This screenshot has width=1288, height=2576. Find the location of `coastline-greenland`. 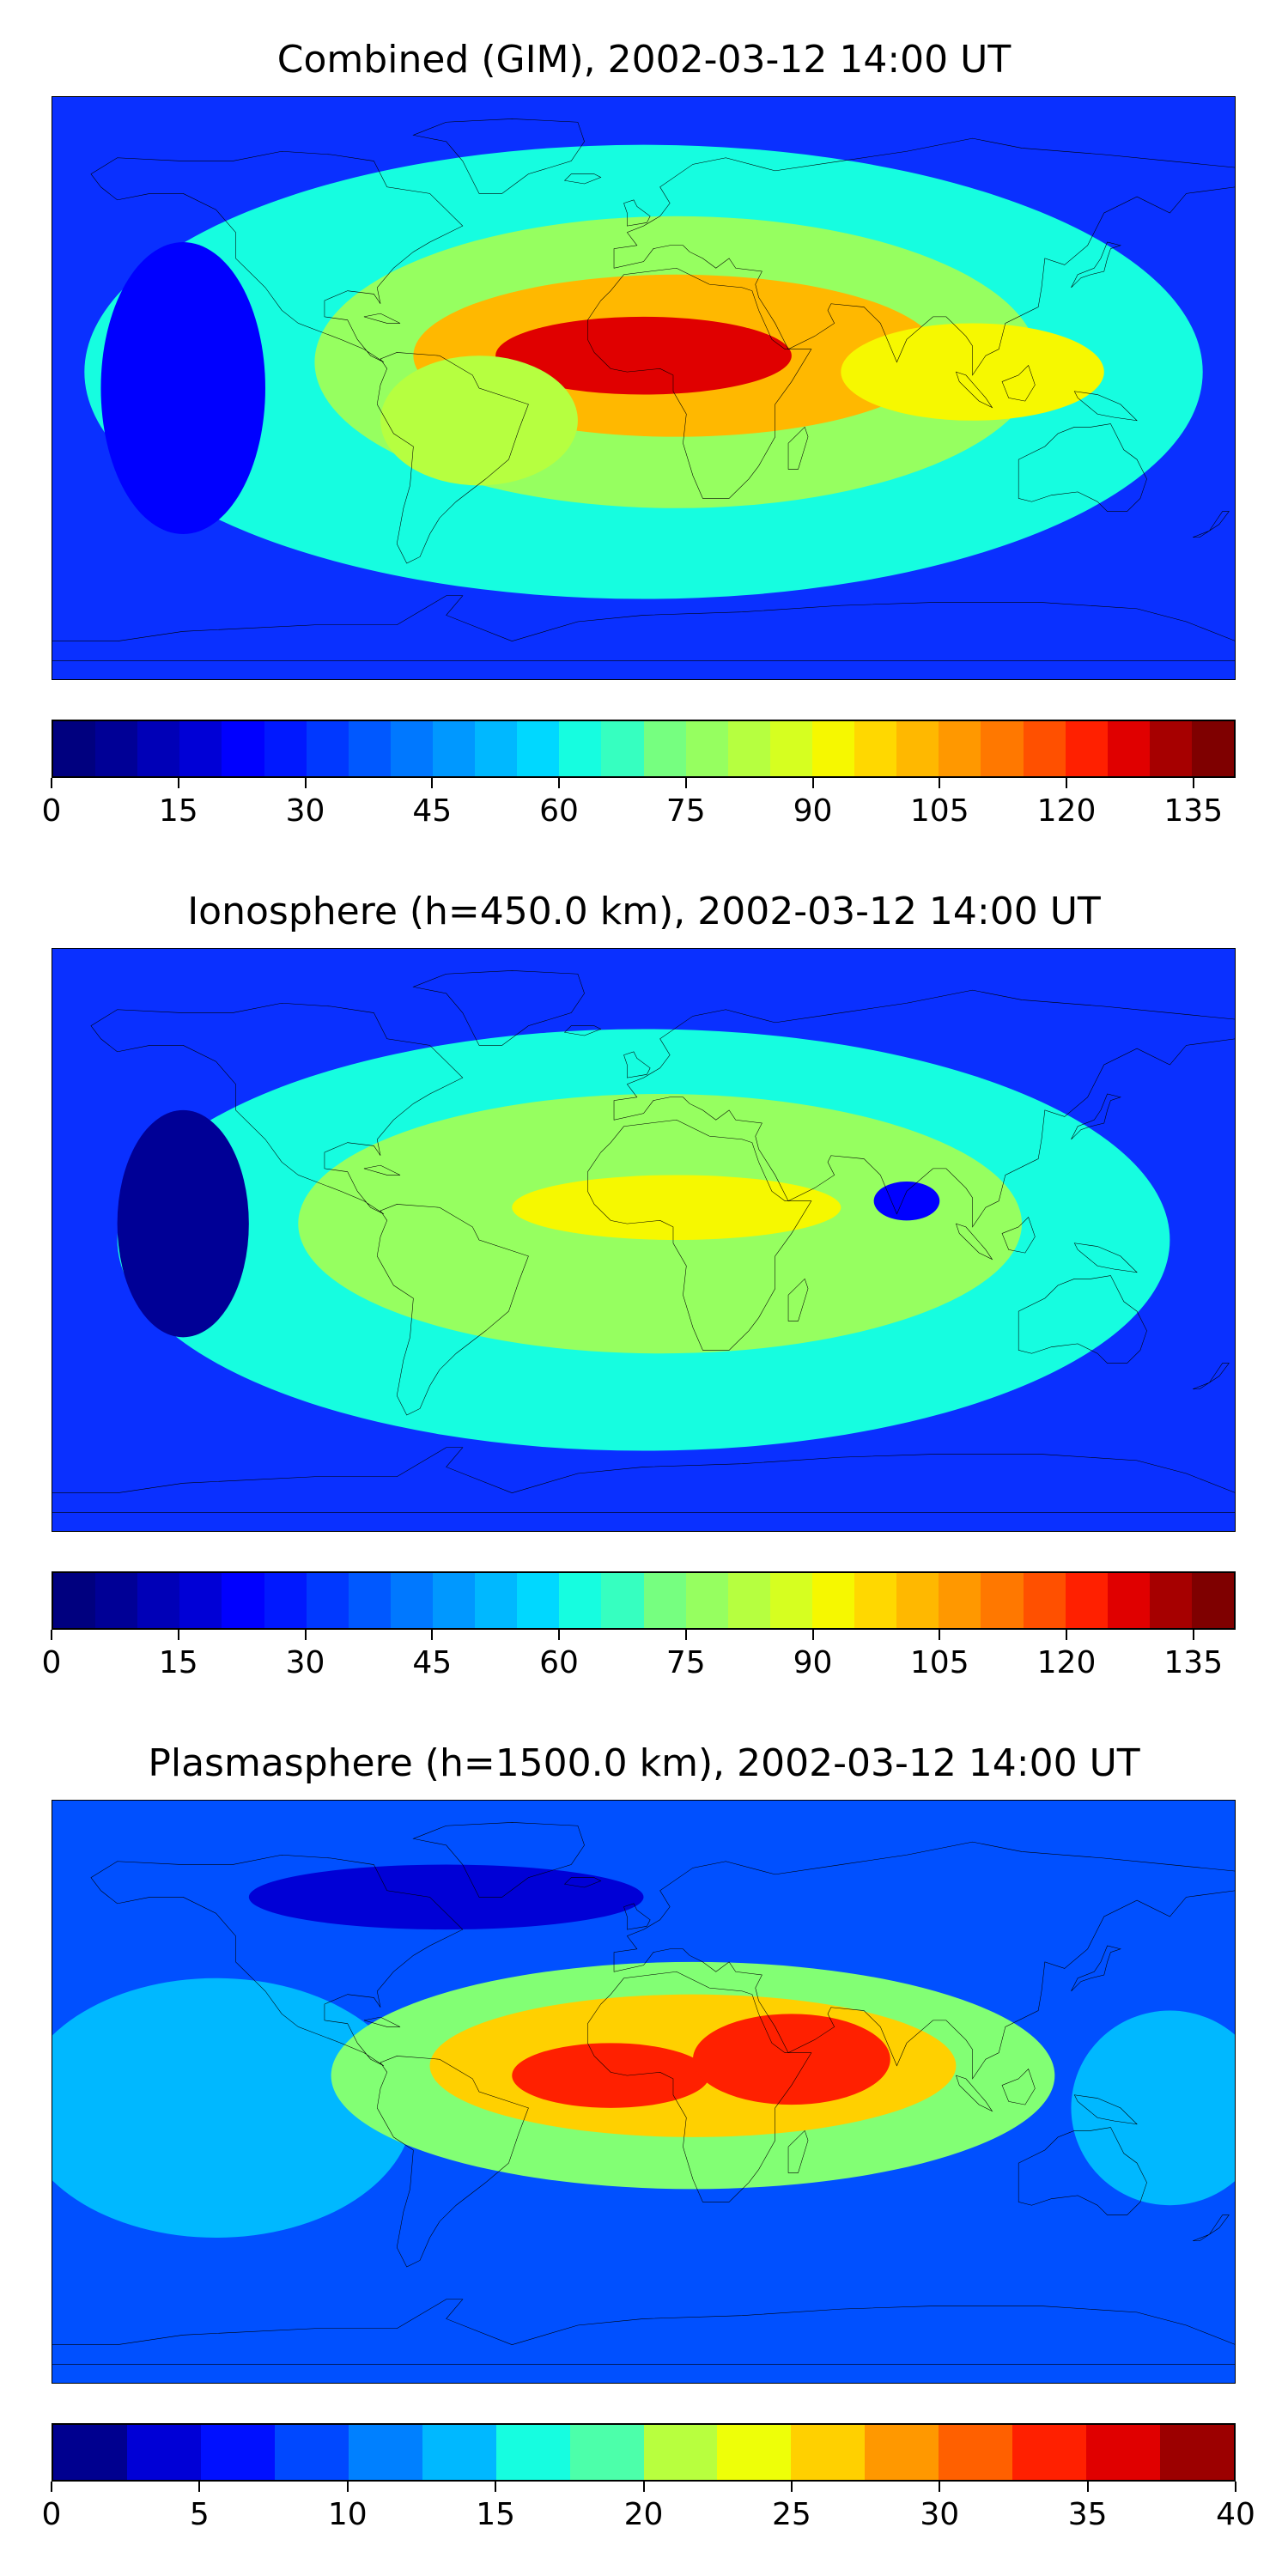

coastline-greenland is located at coordinates (499, 1859).